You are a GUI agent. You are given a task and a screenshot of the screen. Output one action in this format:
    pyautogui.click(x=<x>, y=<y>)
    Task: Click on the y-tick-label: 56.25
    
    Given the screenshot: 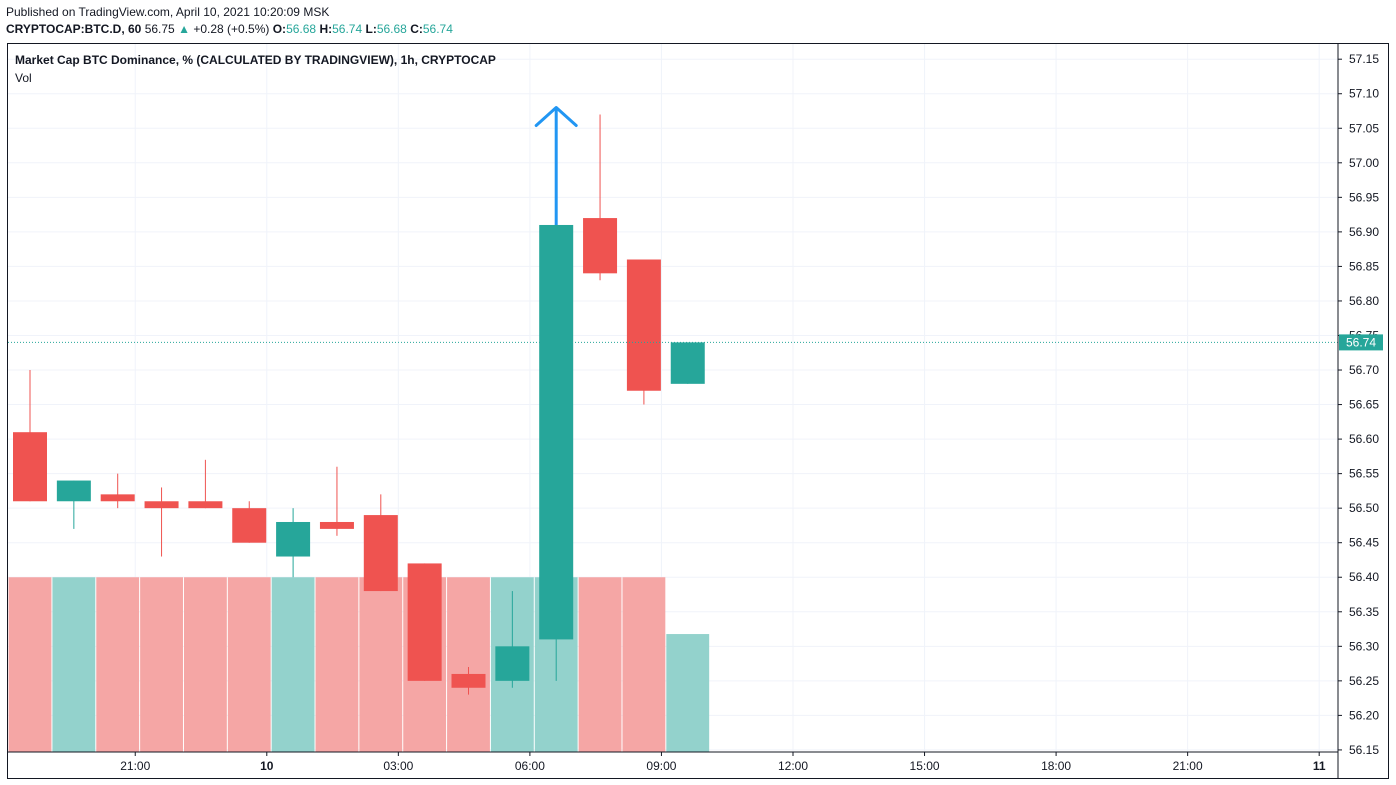 What is the action you would take?
    pyautogui.click(x=1364, y=681)
    